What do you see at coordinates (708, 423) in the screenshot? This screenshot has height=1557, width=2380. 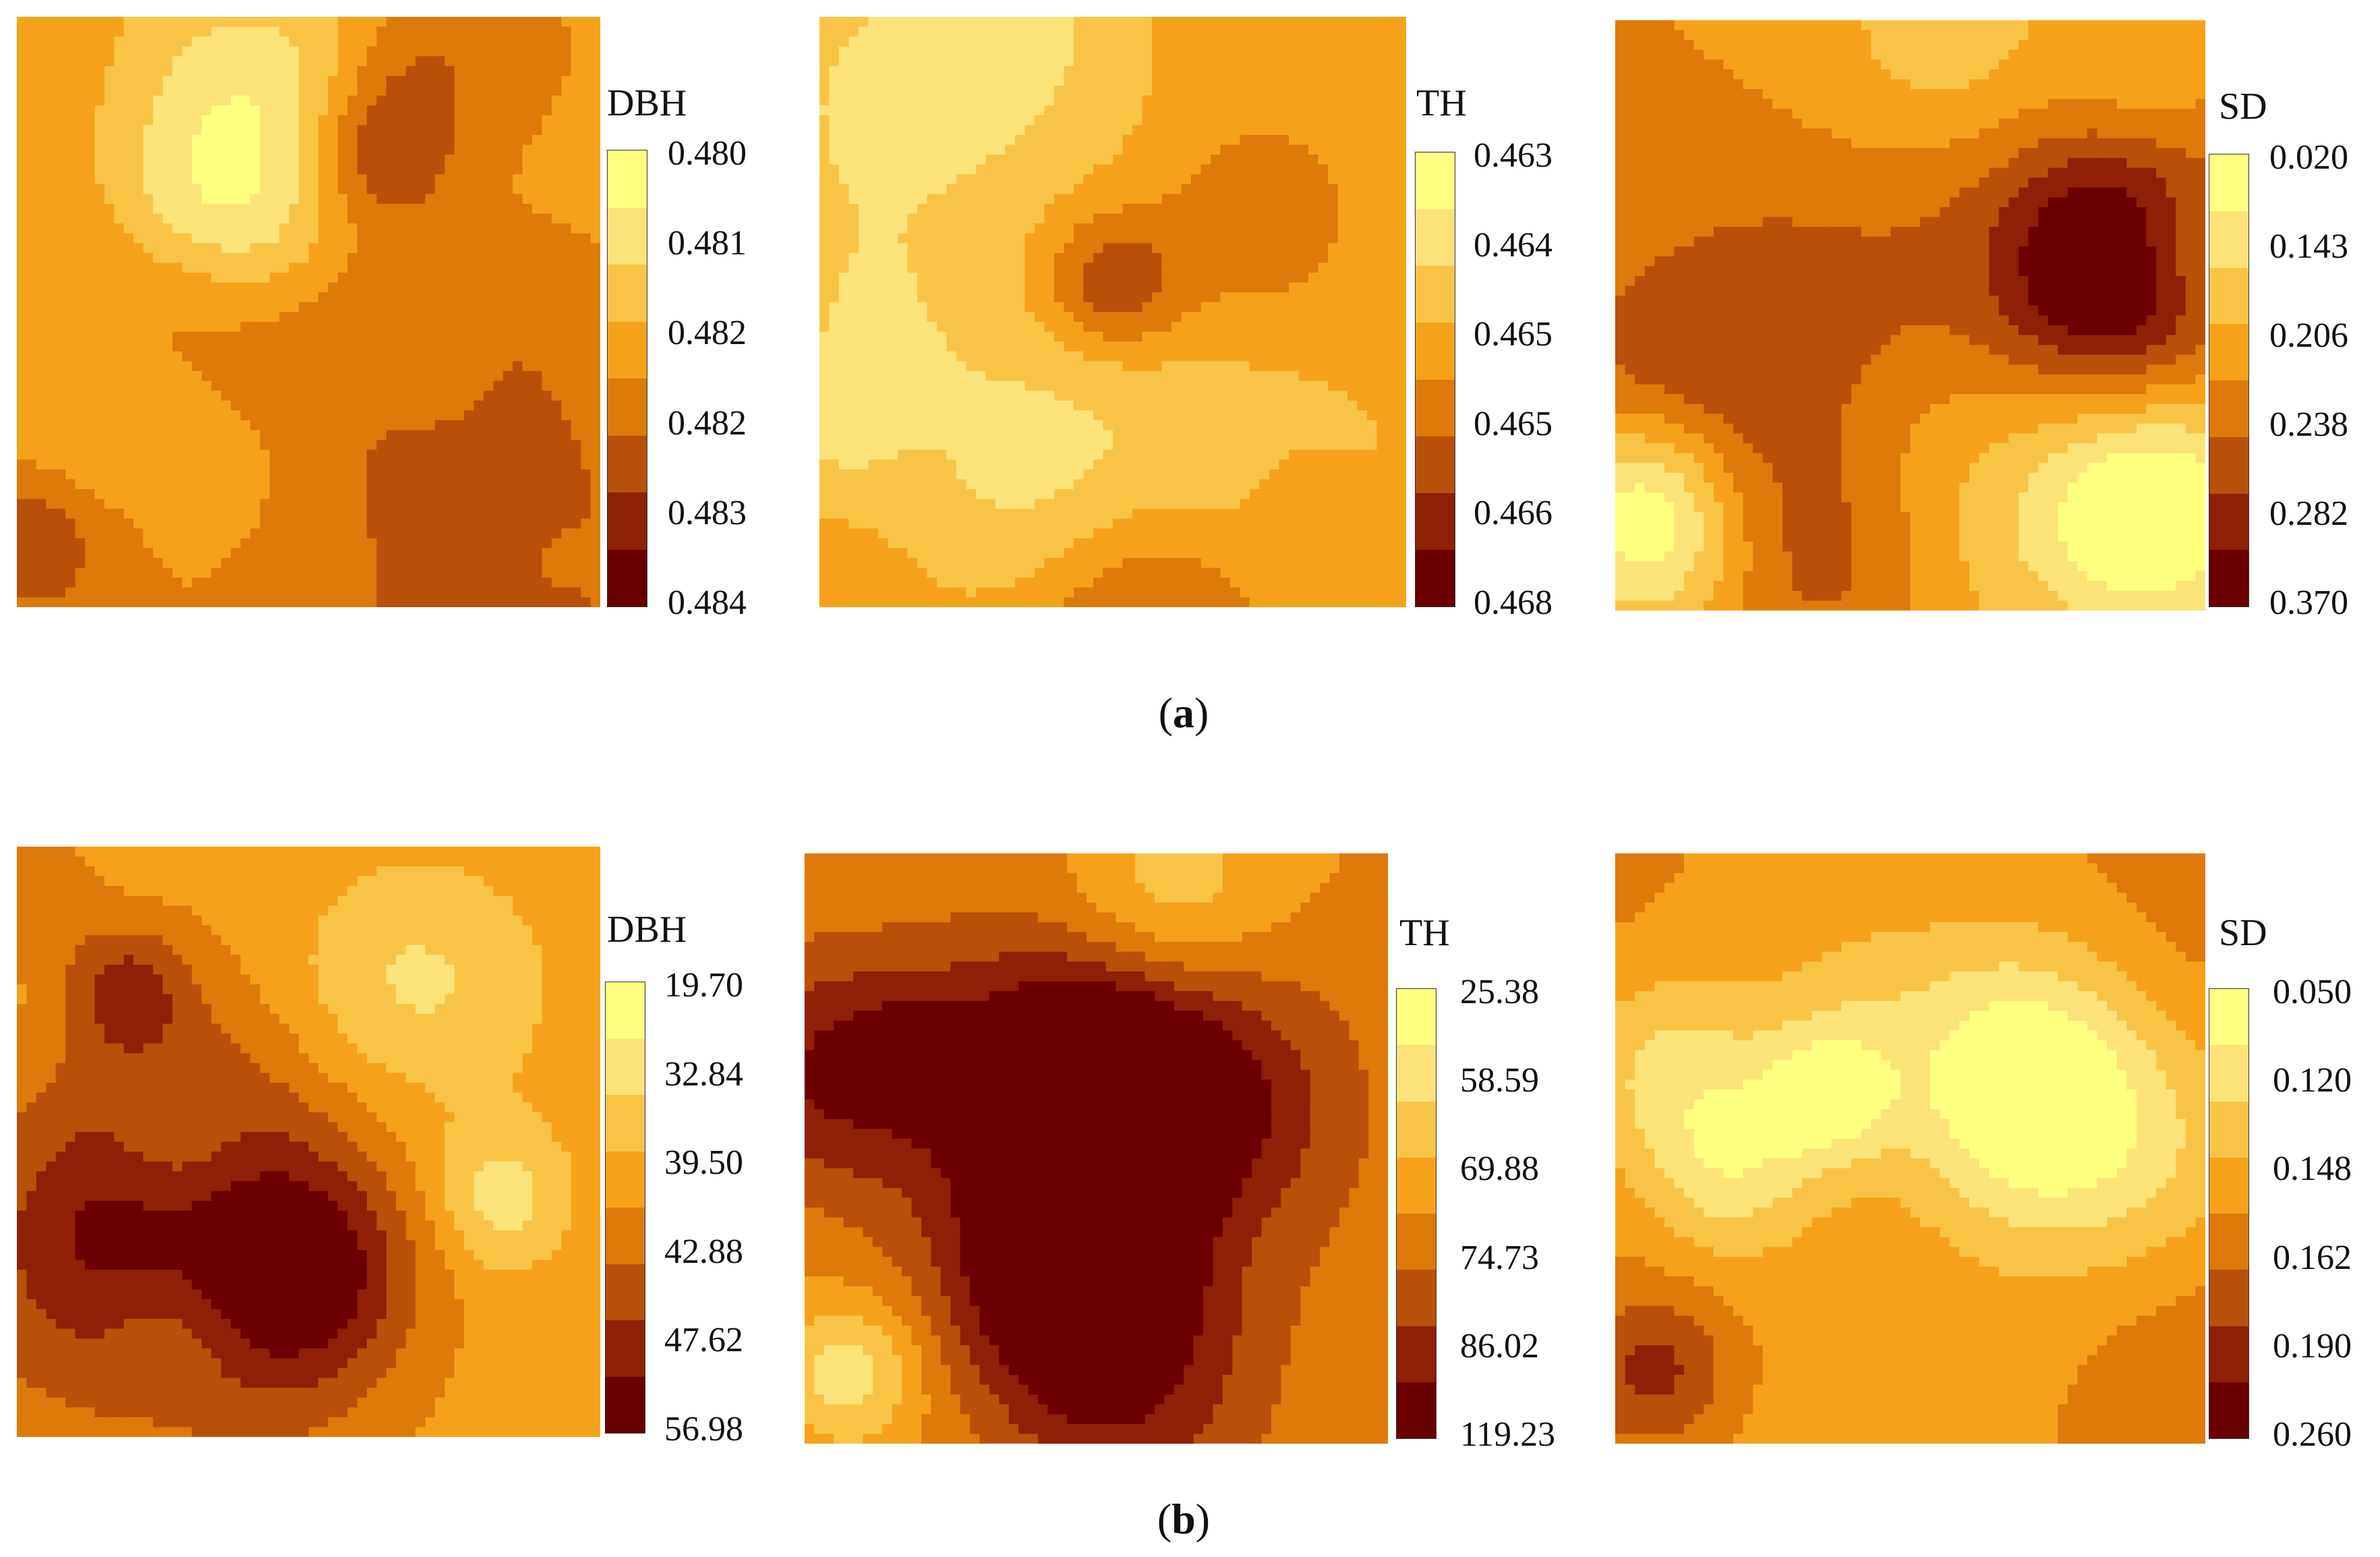 I see `colorbar-tick-label: 0.482` at bounding box center [708, 423].